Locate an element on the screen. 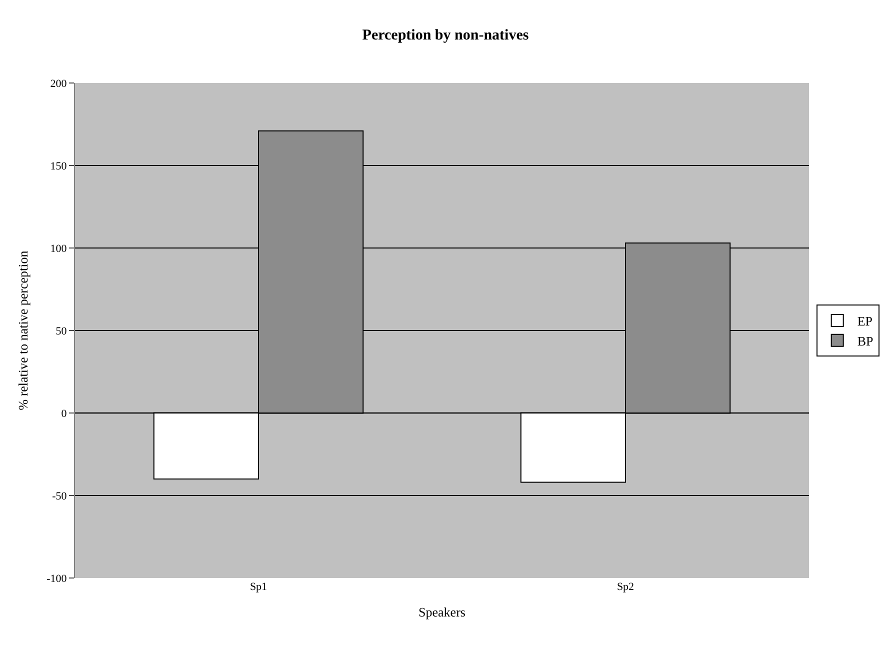 The width and height of the screenshot is (891, 648). y-tick-label: 100 is located at coordinates (59, 248).